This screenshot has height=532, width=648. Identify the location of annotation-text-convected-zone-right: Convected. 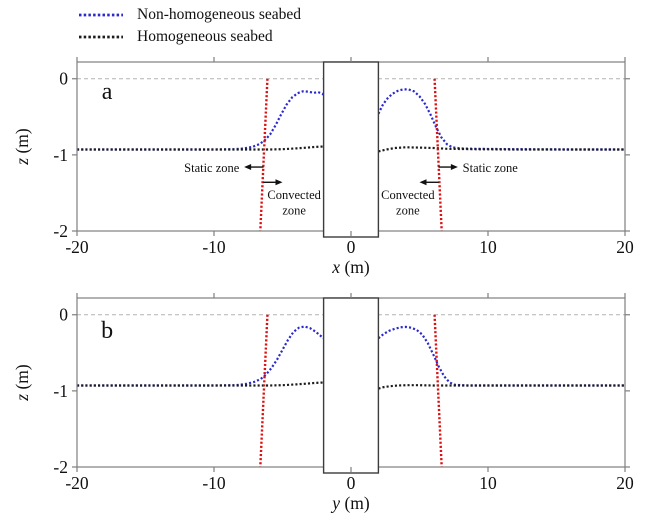
(408, 195).